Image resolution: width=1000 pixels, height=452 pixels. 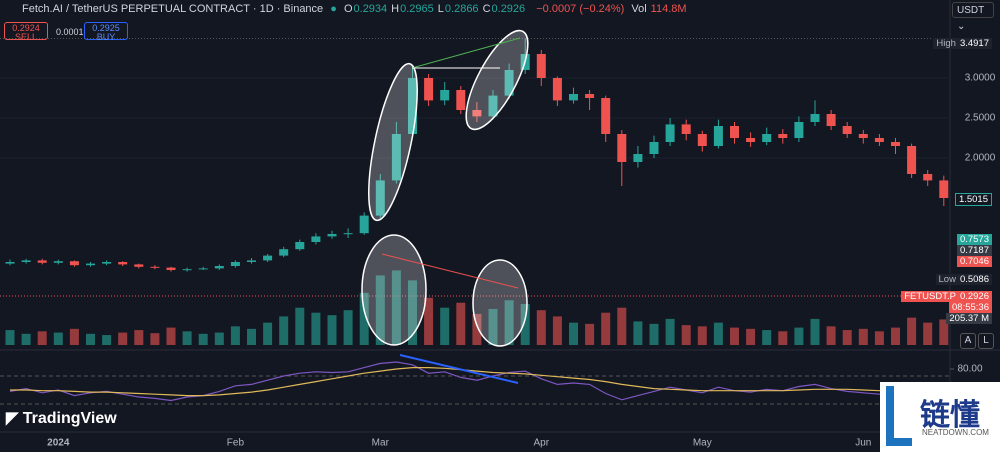 I want to click on badge-value: 0.5086, so click(x=974, y=279).